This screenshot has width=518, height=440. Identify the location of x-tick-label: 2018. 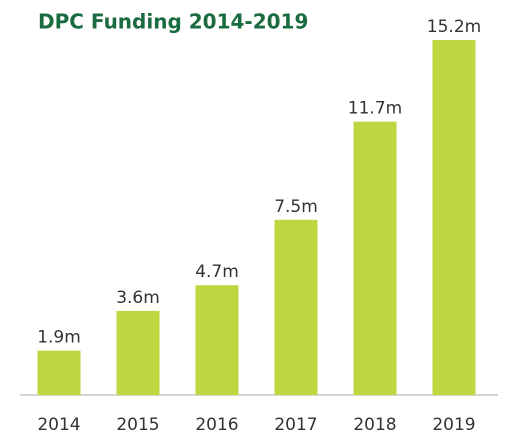
(374, 425).